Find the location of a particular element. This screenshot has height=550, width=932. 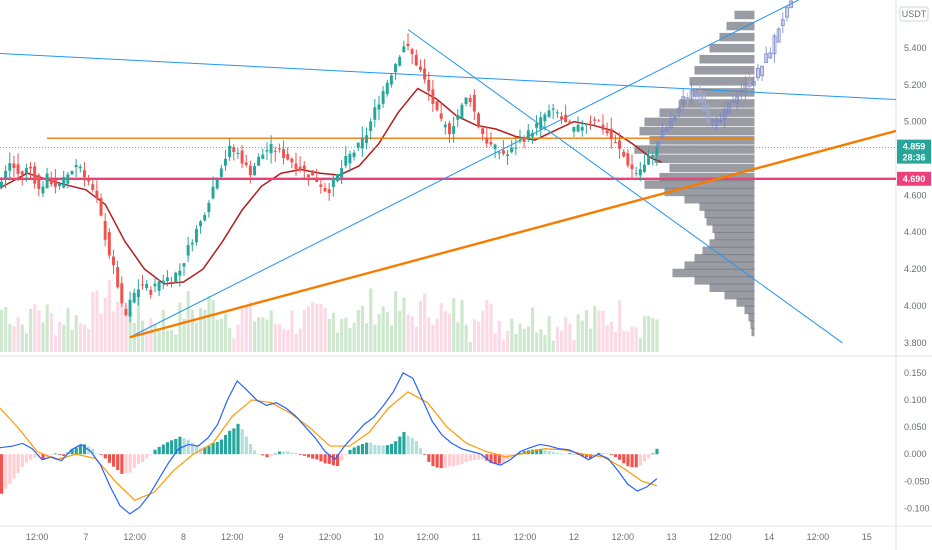

macd-signal-line is located at coordinates (329, 446).